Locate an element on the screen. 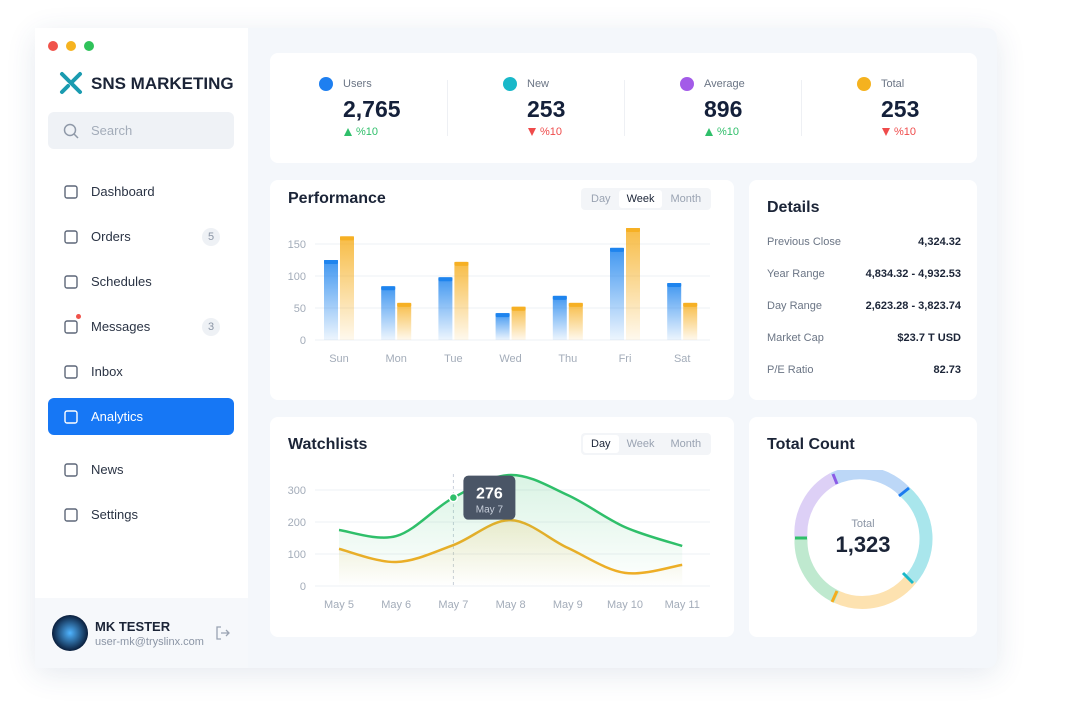 This screenshot has width=1090, height=720. line is located at coordinates (510, 510).